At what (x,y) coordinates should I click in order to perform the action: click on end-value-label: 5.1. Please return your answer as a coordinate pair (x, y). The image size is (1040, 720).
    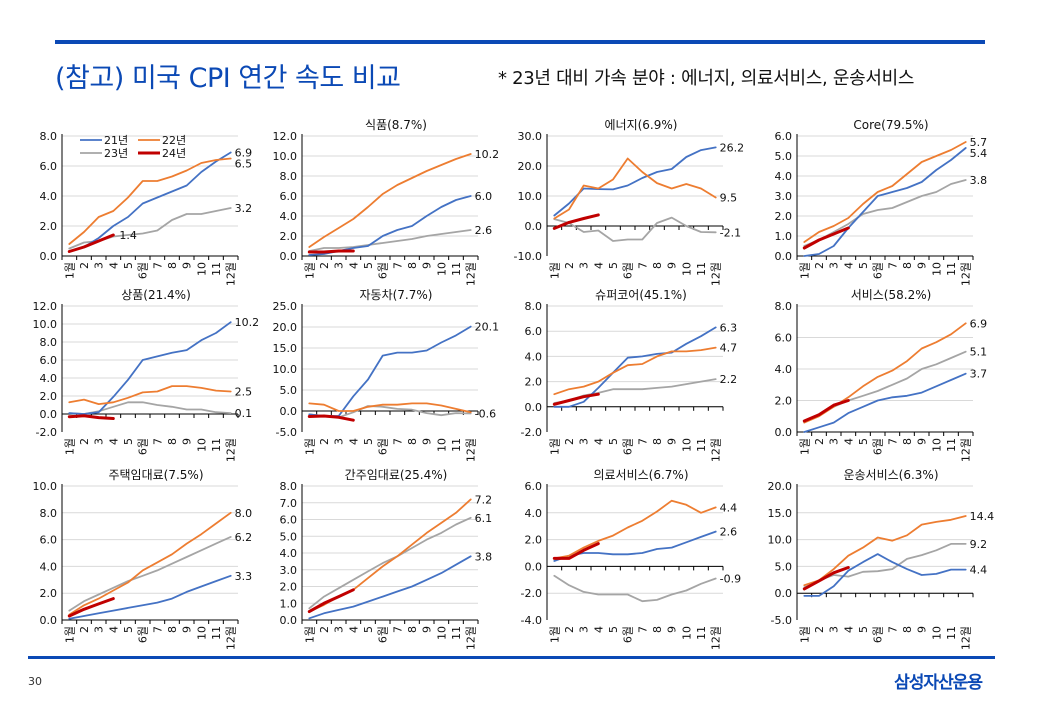
    Looking at the image, I should click on (979, 352).